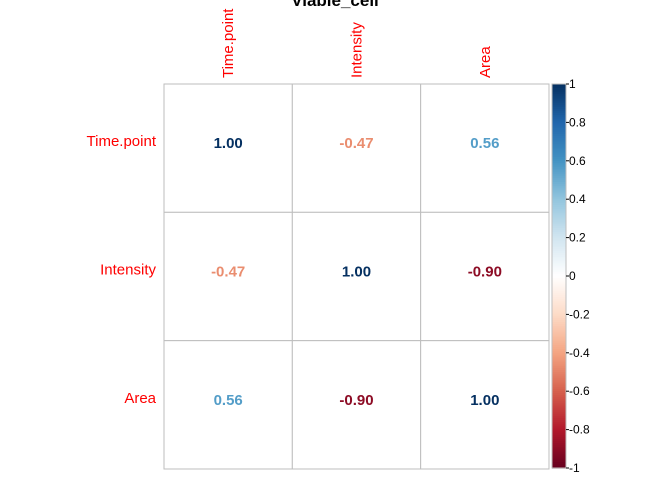  What do you see at coordinates (572, 84) in the screenshot?
I see `colorbar-tick-label: 1` at bounding box center [572, 84].